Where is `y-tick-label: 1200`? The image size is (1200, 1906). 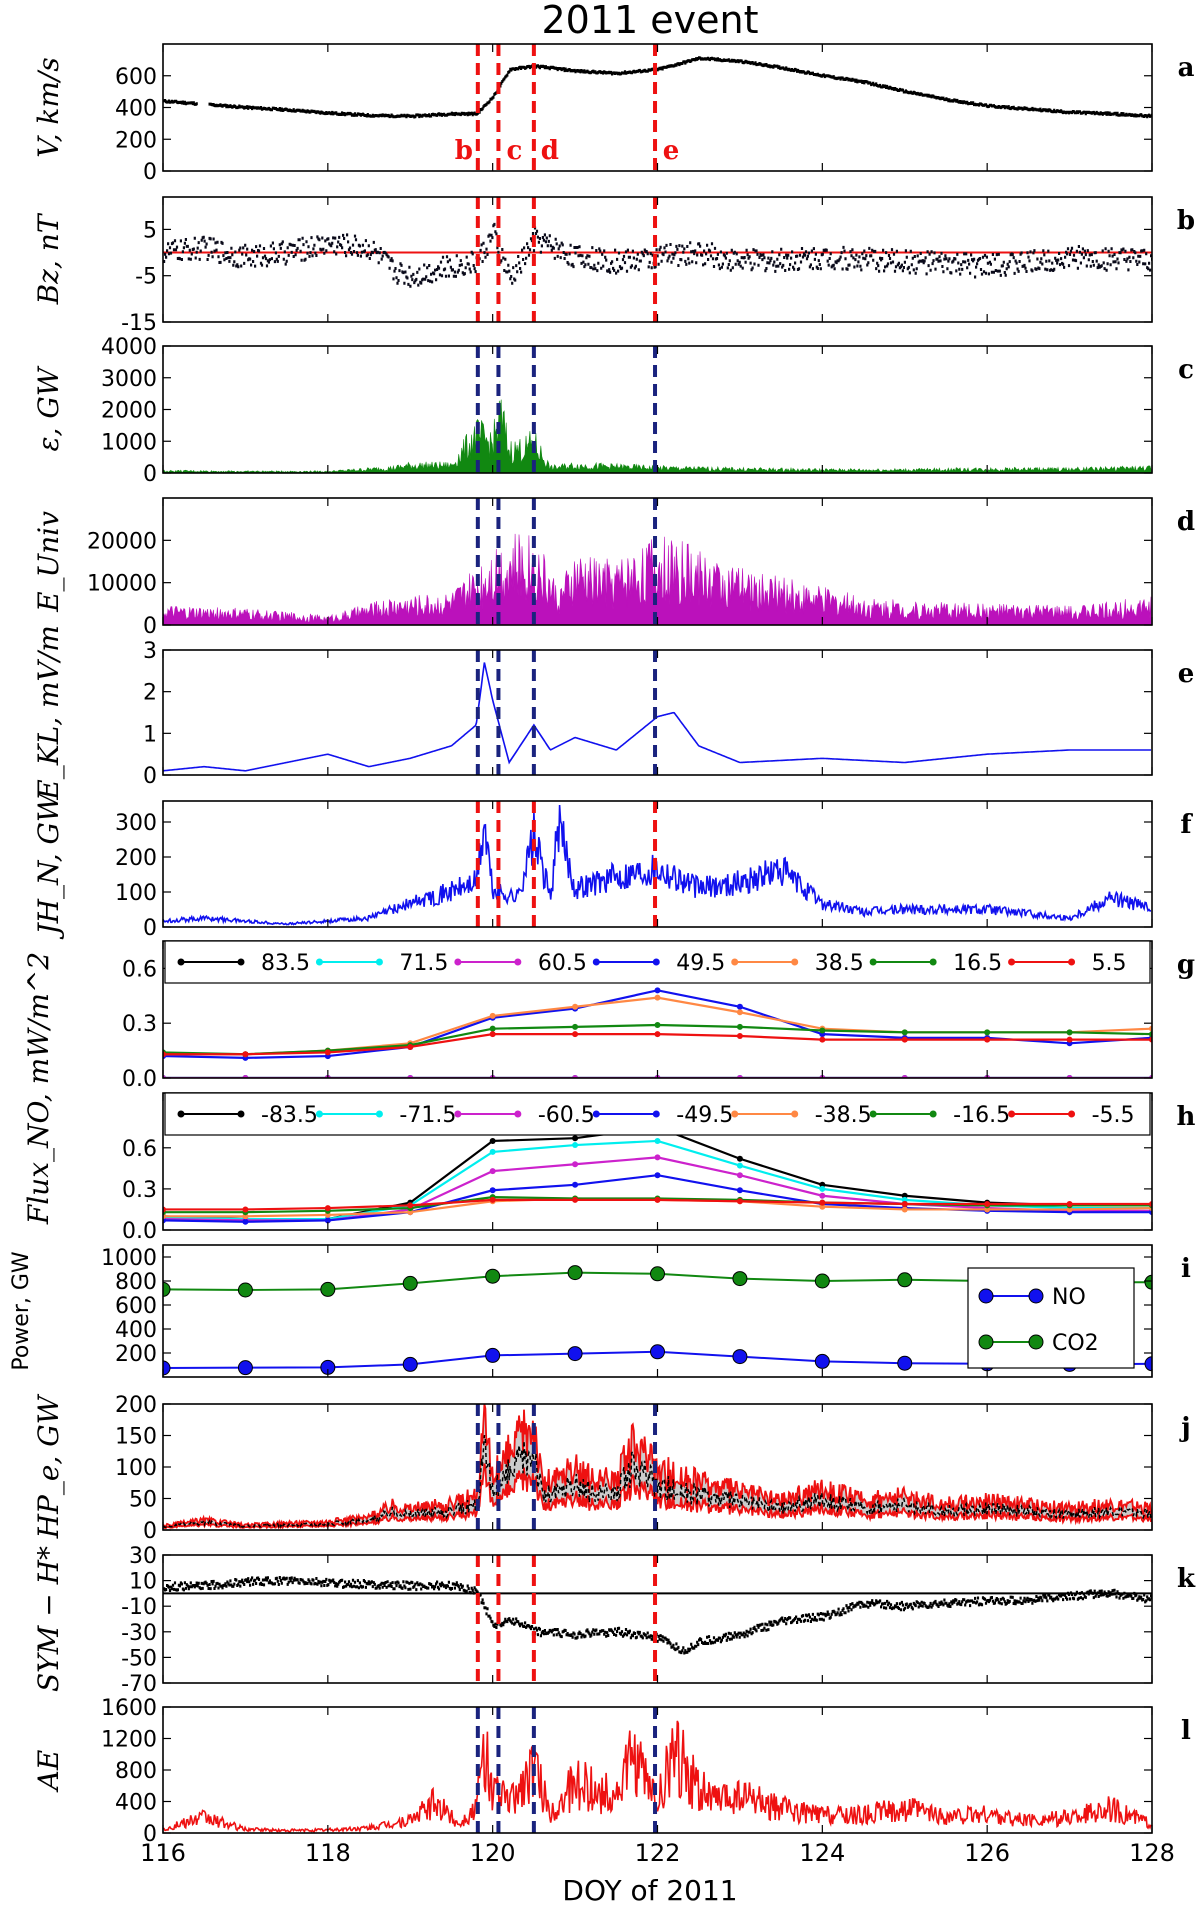 y-tick-label: 1200 is located at coordinates (129, 1740).